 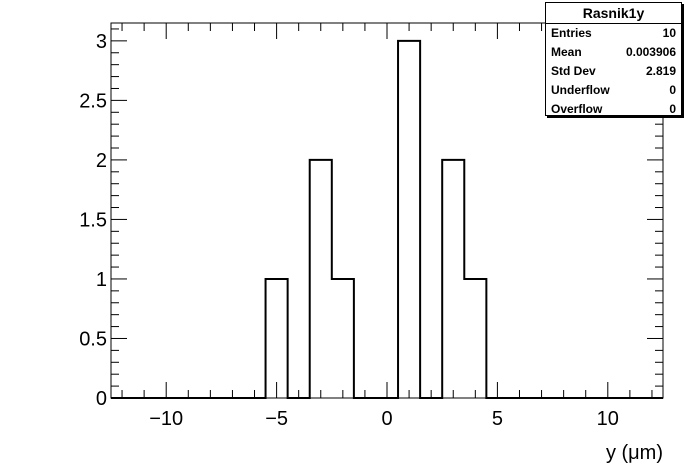 I want to click on stats-row-mean: Mean 0.003906, so click(x=613, y=52).